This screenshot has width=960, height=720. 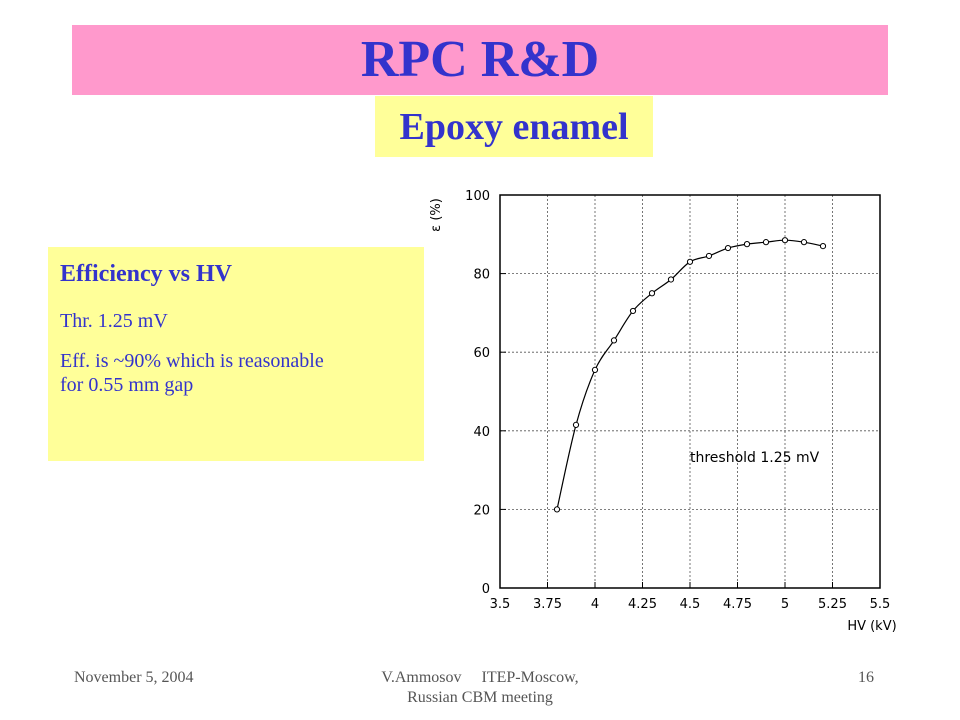 I want to click on point-layer, so click(x=690, y=375).